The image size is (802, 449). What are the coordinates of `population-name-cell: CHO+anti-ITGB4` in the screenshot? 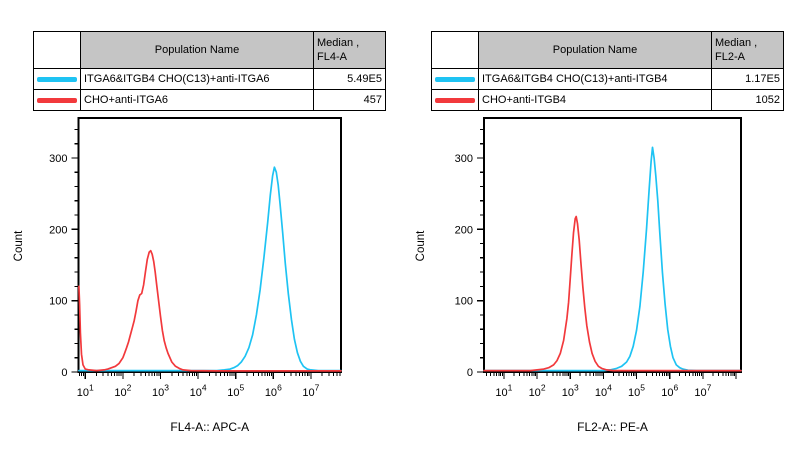 It's located at (595, 100).